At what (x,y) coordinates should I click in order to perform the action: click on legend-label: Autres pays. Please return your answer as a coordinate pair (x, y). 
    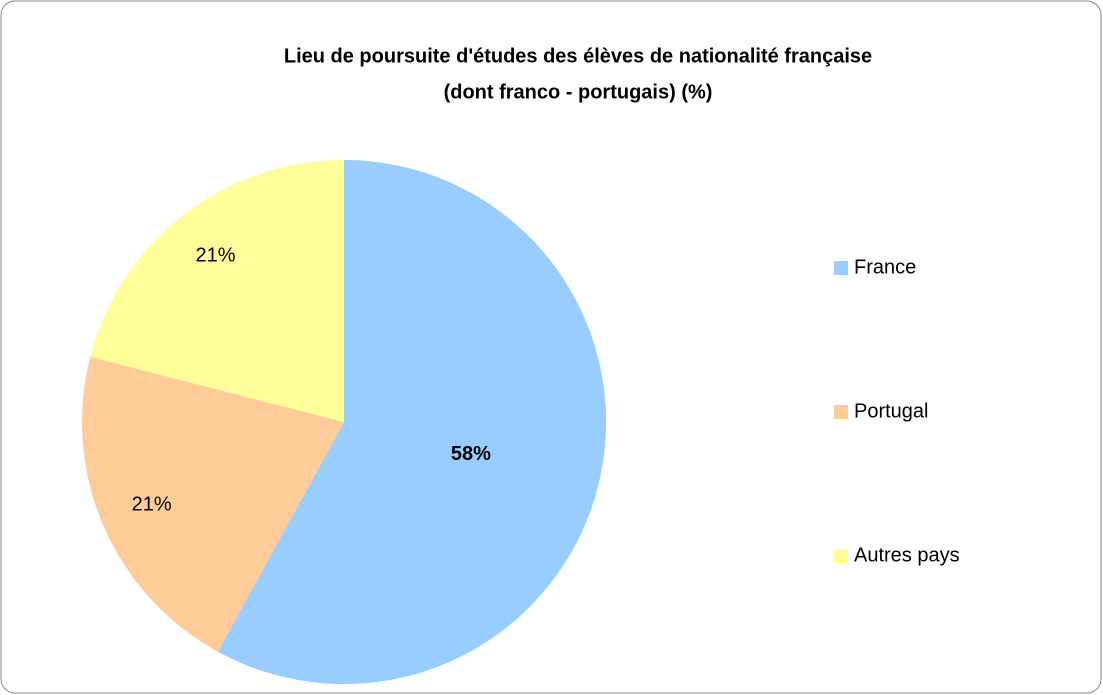
    Looking at the image, I should click on (907, 555).